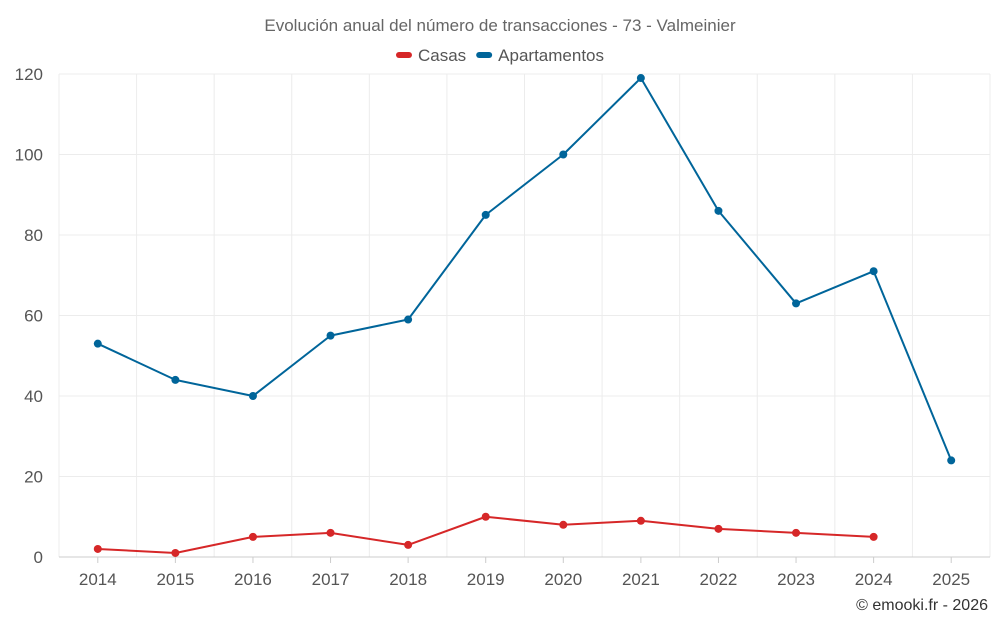  What do you see at coordinates (29, 74) in the screenshot?
I see `y-tick-label: 120` at bounding box center [29, 74].